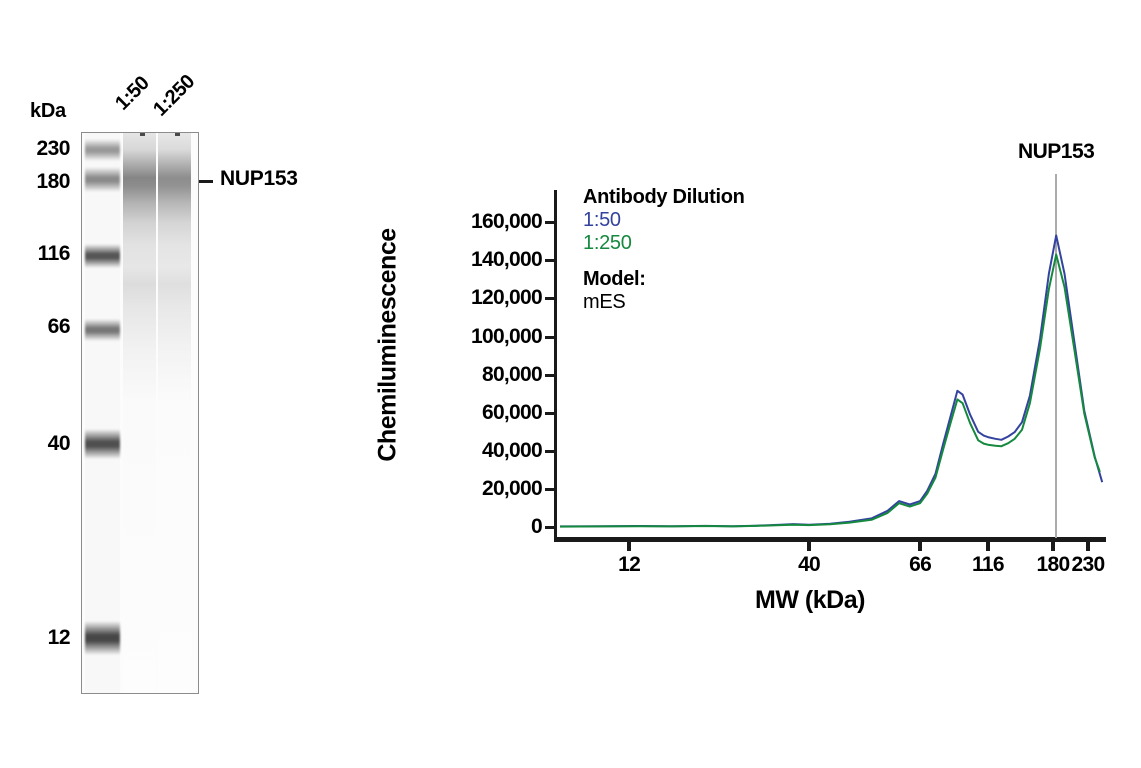  Describe the element at coordinates (664, 250) in the screenshot. I see `chart-legend: Antibody Dilution 1:50 1:250 Model: mES` at that location.